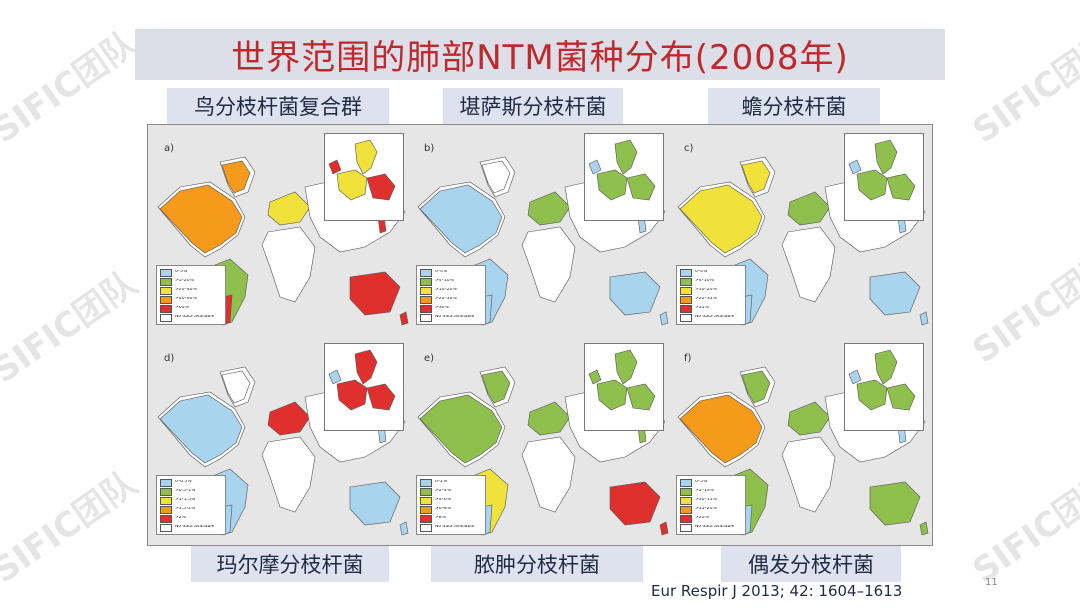 The width and height of the screenshot is (1080, 608). Describe the element at coordinates (443, 491) in the screenshot. I see `legend-label: >2–4%` at that location.